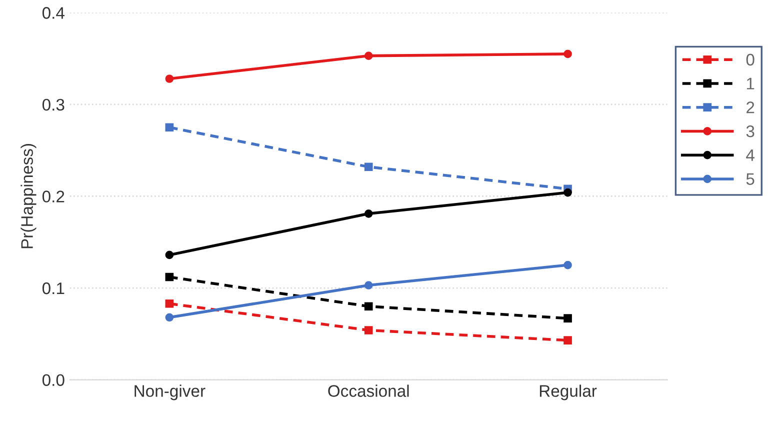 The height and width of the screenshot is (422, 776). What do you see at coordinates (750, 155) in the screenshot?
I see `legend-label: 4` at bounding box center [750, 155].